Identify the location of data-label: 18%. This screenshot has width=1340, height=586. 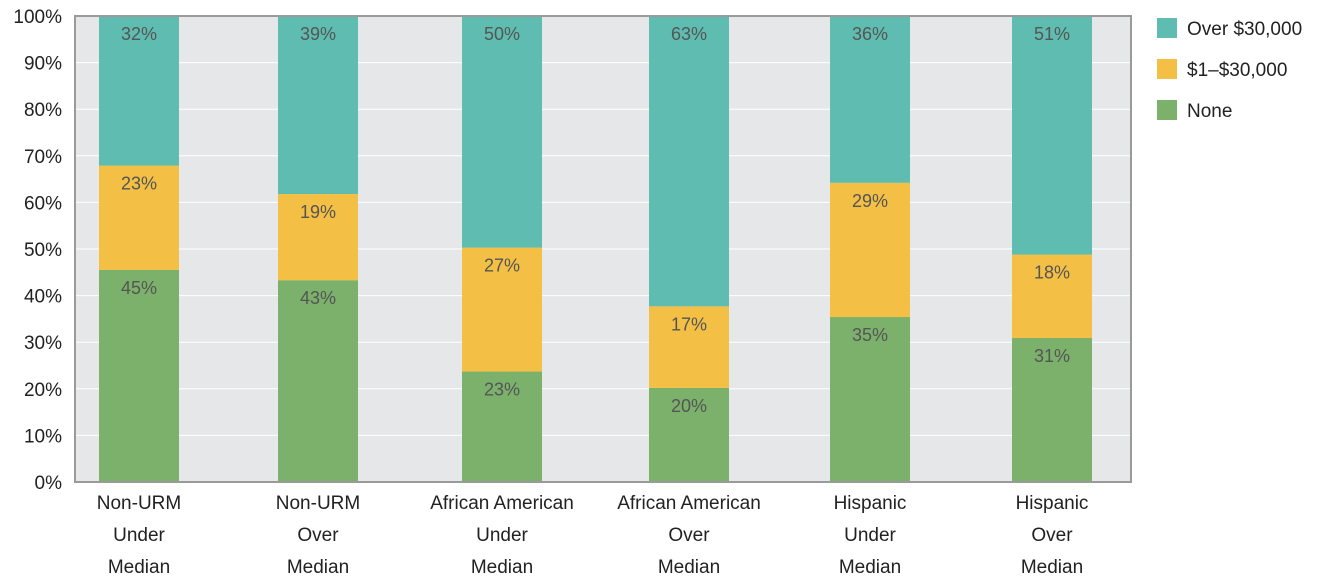
(1052, 273).